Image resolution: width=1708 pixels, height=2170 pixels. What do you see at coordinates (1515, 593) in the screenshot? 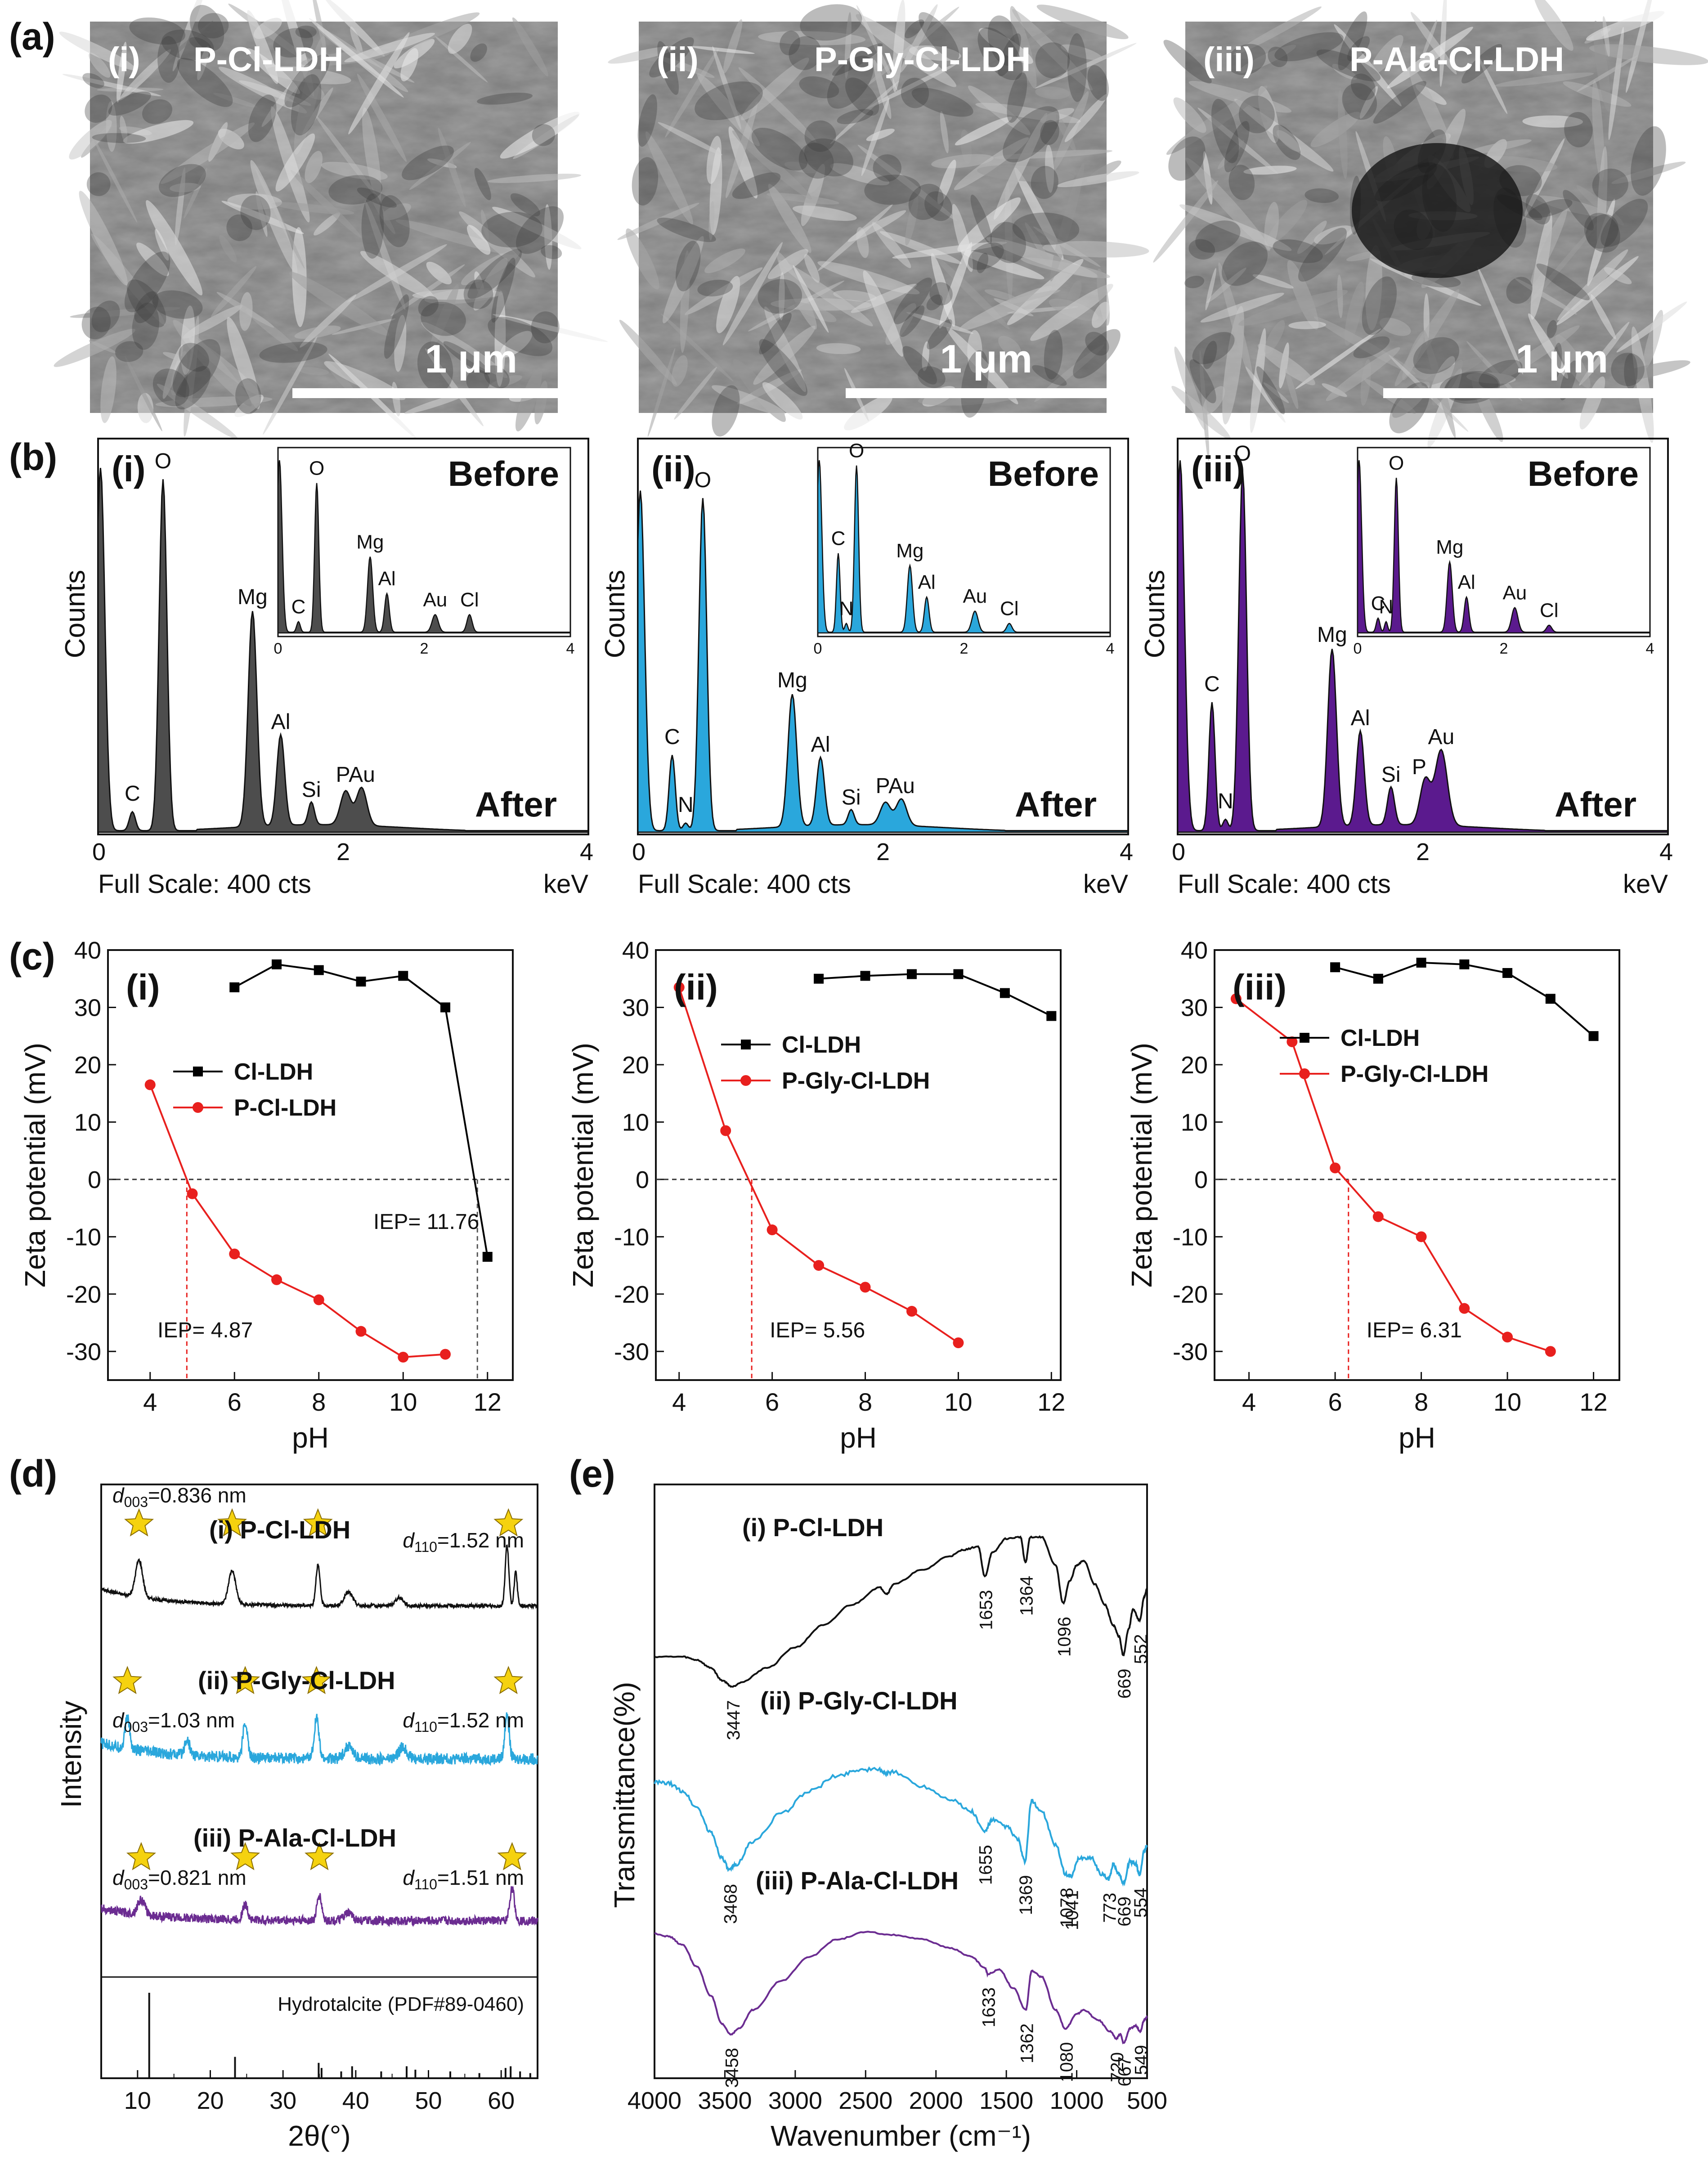
I see `eds-inset-label: Au` at bounding box center [1515, 593].